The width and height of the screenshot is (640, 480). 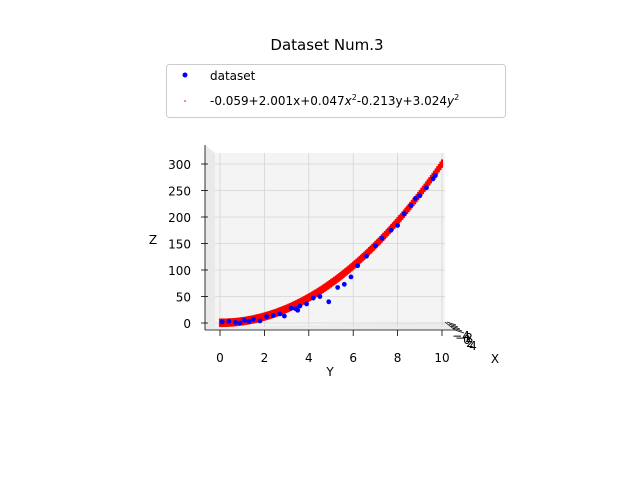 I want to click on y-tick-label: 4, so click(x=309, y=358).